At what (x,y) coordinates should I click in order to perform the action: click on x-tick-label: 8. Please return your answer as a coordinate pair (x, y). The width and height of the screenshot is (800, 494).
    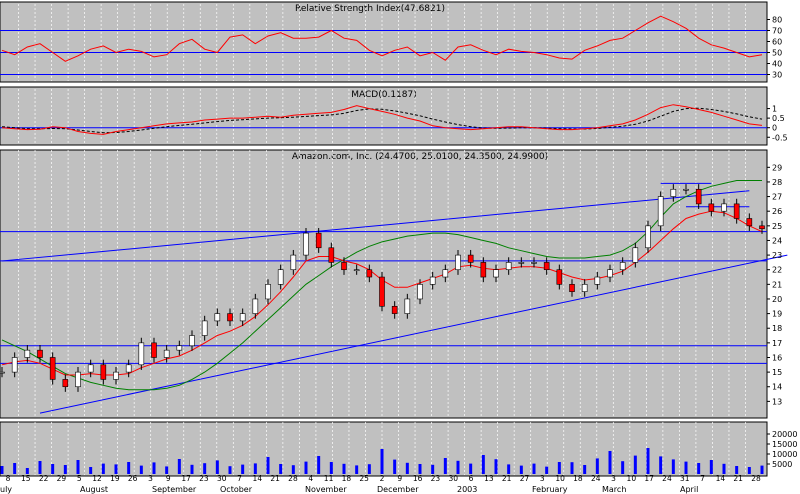
    Looking at the image, I should click on (8, 478).